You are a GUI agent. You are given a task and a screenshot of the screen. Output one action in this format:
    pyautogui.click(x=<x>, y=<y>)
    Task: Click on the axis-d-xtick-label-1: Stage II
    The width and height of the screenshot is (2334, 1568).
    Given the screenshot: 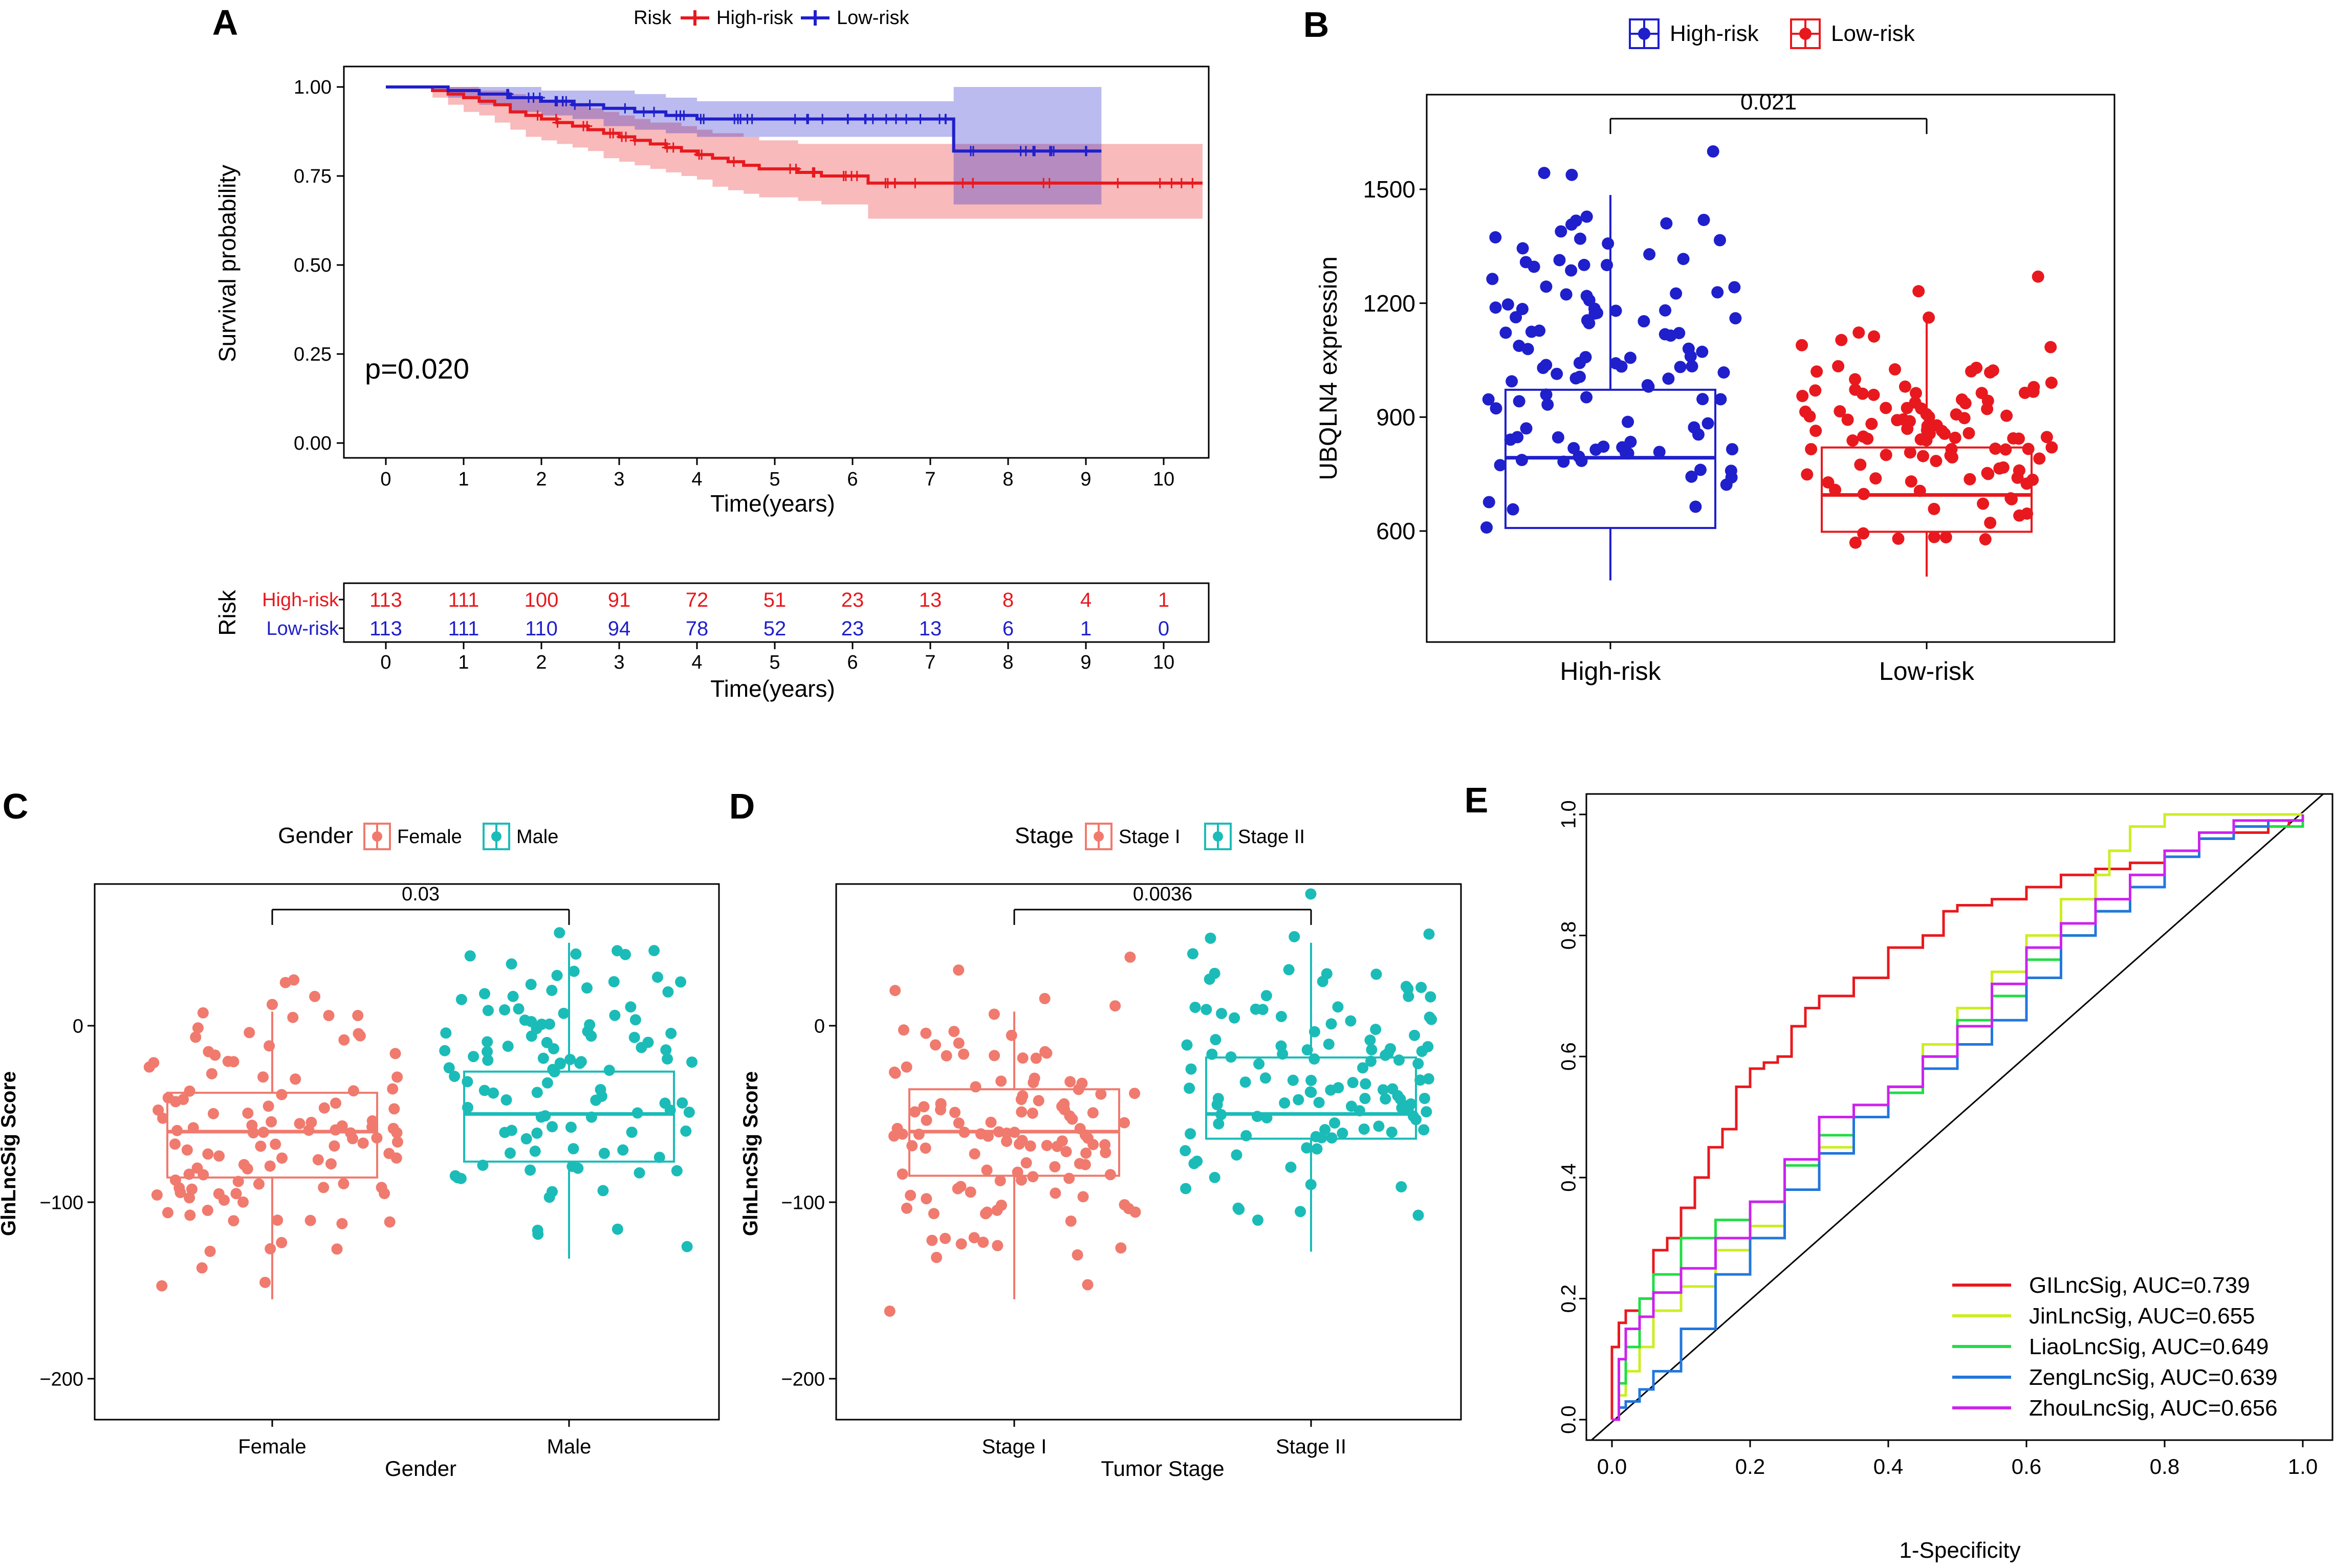 What is the action you would take?
    pyautogui.click(x=1311, y=1447)
    